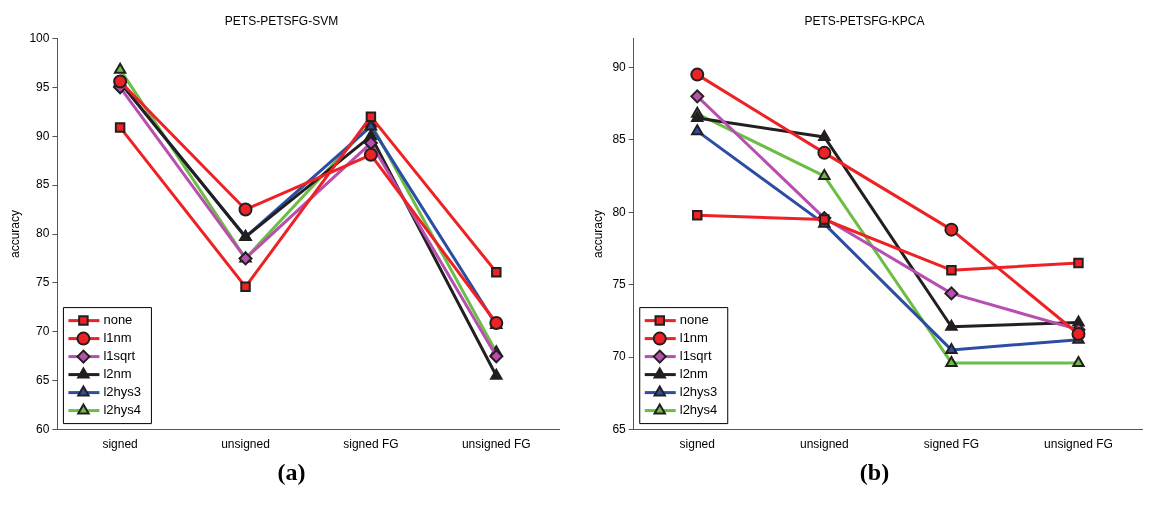 This screenshot has width=1167, height=506. Describe the element at coordinates (864, 20) in the screenshot. I see `chart-title: PETS-PETSFG-KPCA` at that location.